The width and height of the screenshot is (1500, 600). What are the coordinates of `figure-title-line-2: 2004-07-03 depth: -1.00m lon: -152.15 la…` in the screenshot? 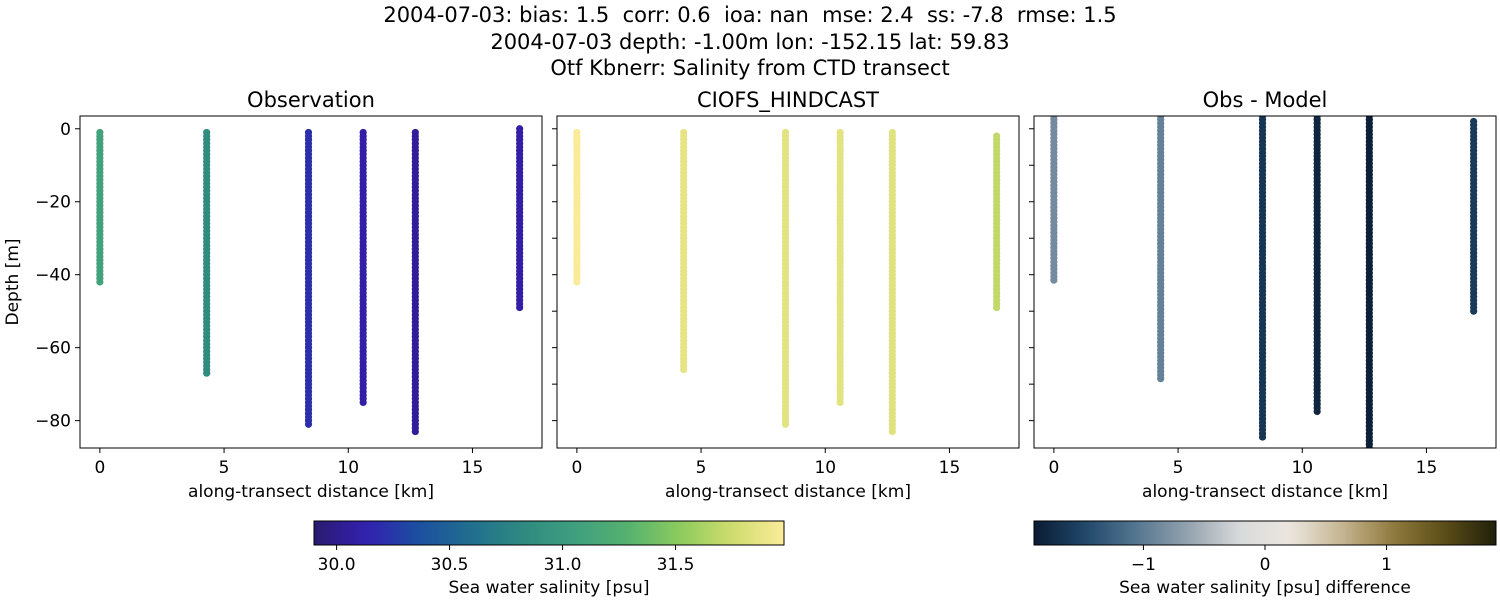 It's located at (750, 42).